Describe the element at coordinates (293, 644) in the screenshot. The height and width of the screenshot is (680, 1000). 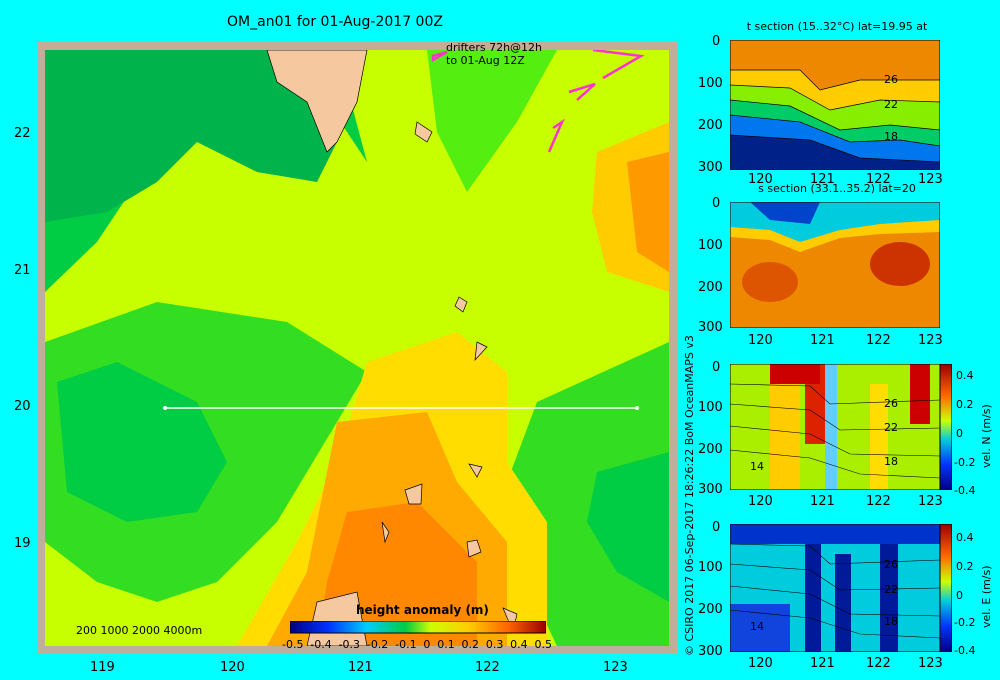
I see `colorbar-tick: -0.5` at that location.